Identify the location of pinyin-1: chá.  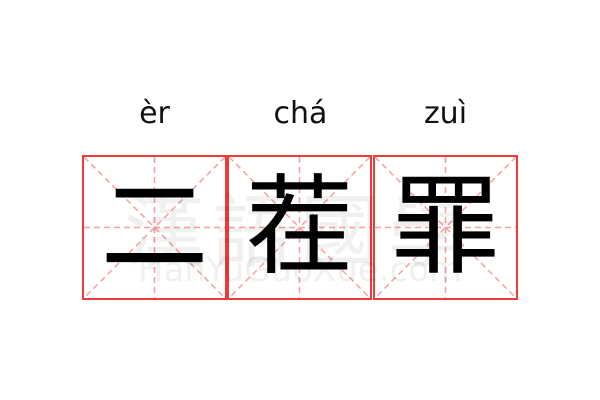
(300, 113).